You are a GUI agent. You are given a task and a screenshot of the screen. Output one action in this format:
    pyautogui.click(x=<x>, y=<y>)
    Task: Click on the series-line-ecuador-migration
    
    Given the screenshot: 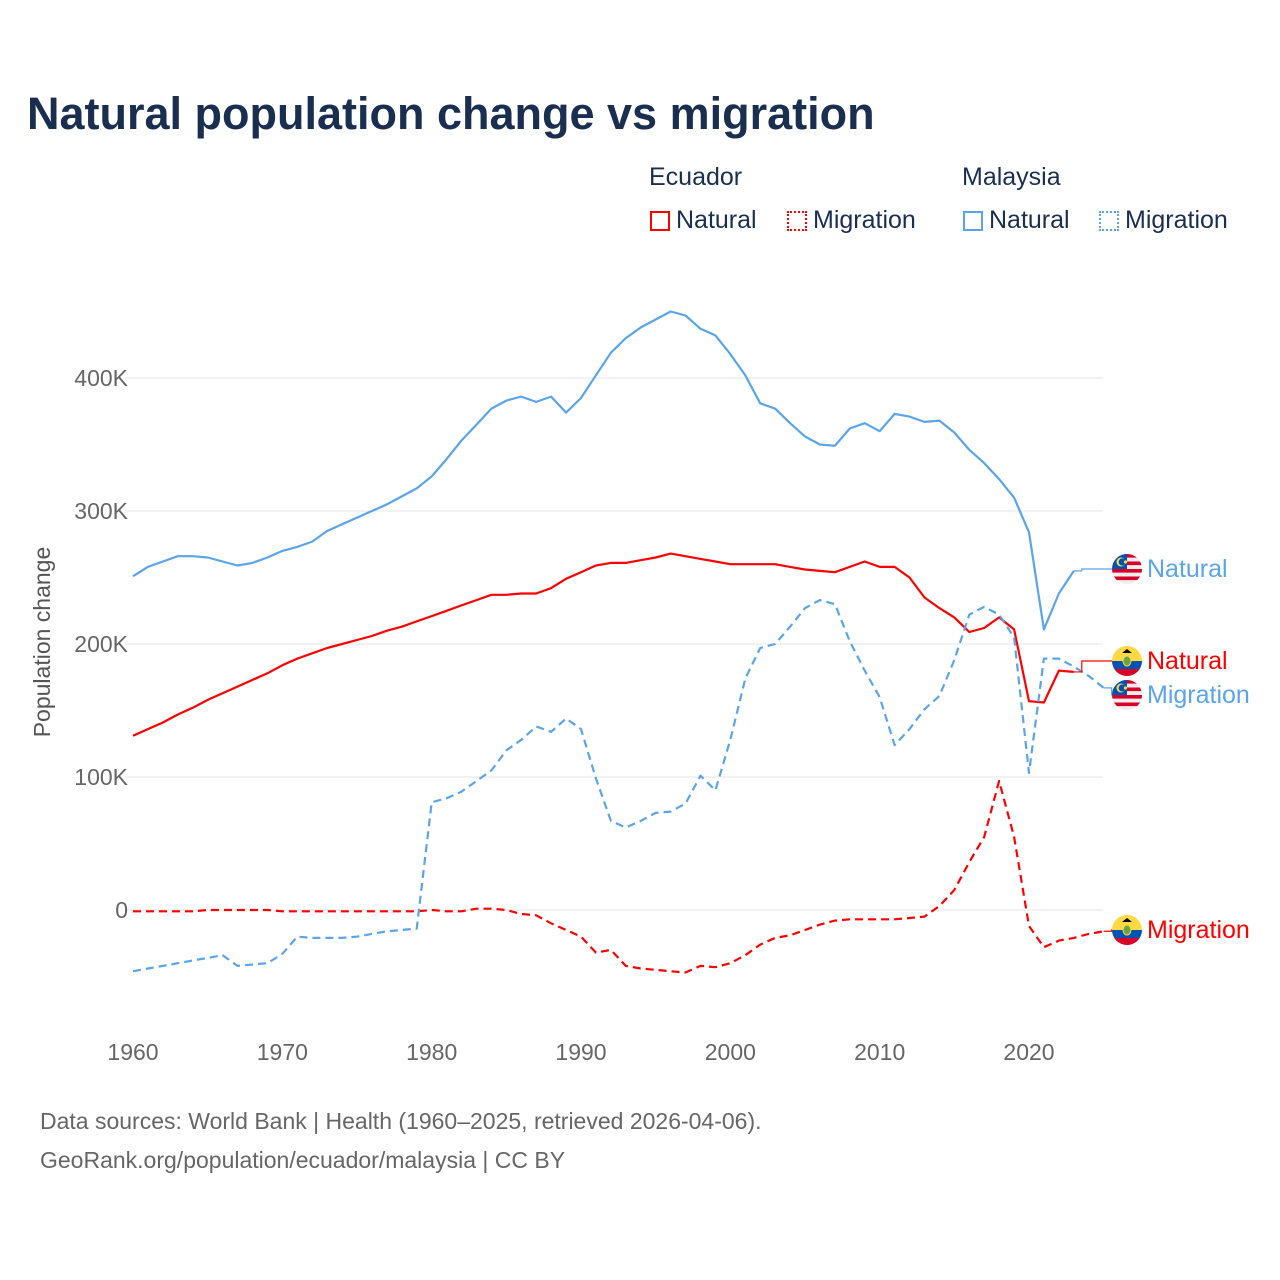 What is the action you would take?
    pyautogui.click(x=618, y=876)
    